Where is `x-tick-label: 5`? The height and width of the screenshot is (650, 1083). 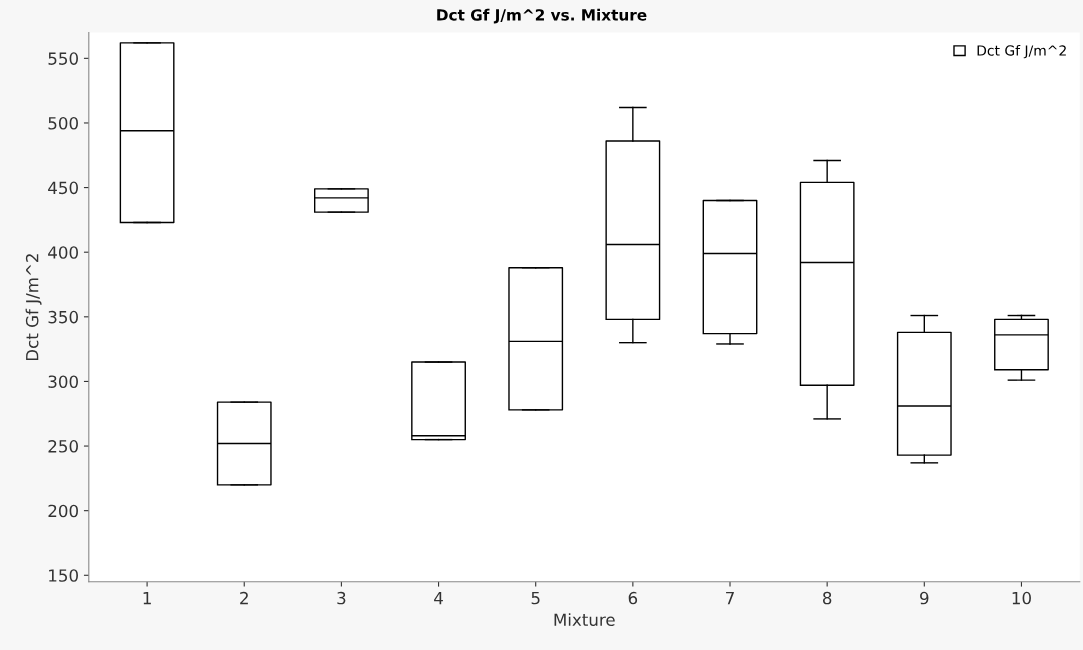
x-tick-label: 5 is located at coordinates (535, 598).